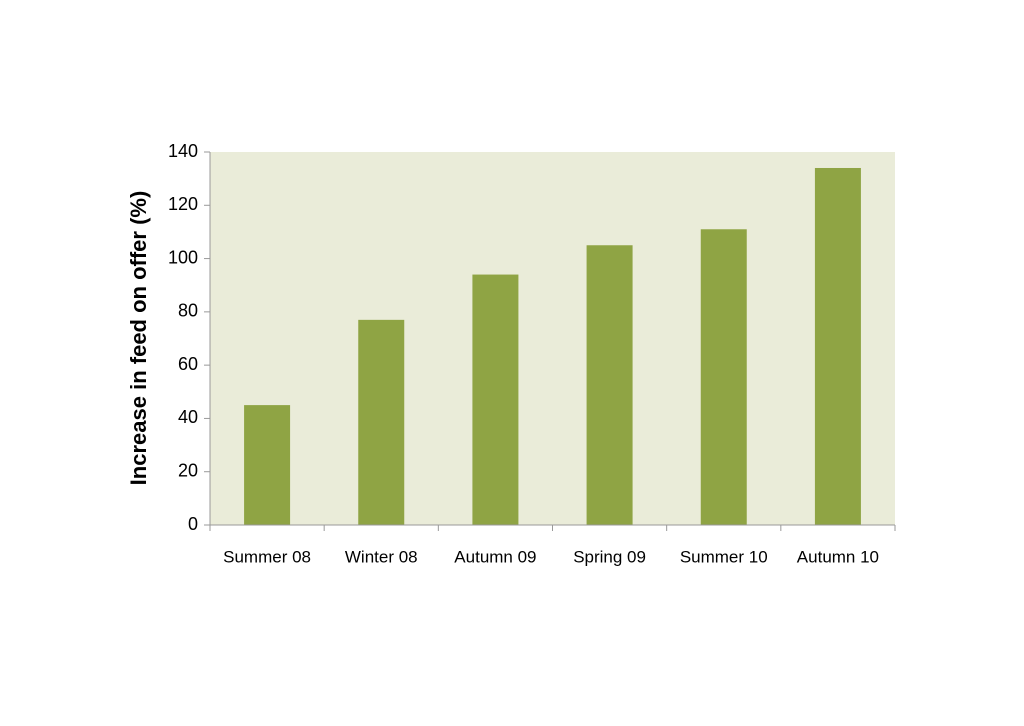 This screenshot has width=1024, height=726. I want to click on y-axis-label: Increase in feed on offer (%), so click(138, 338).